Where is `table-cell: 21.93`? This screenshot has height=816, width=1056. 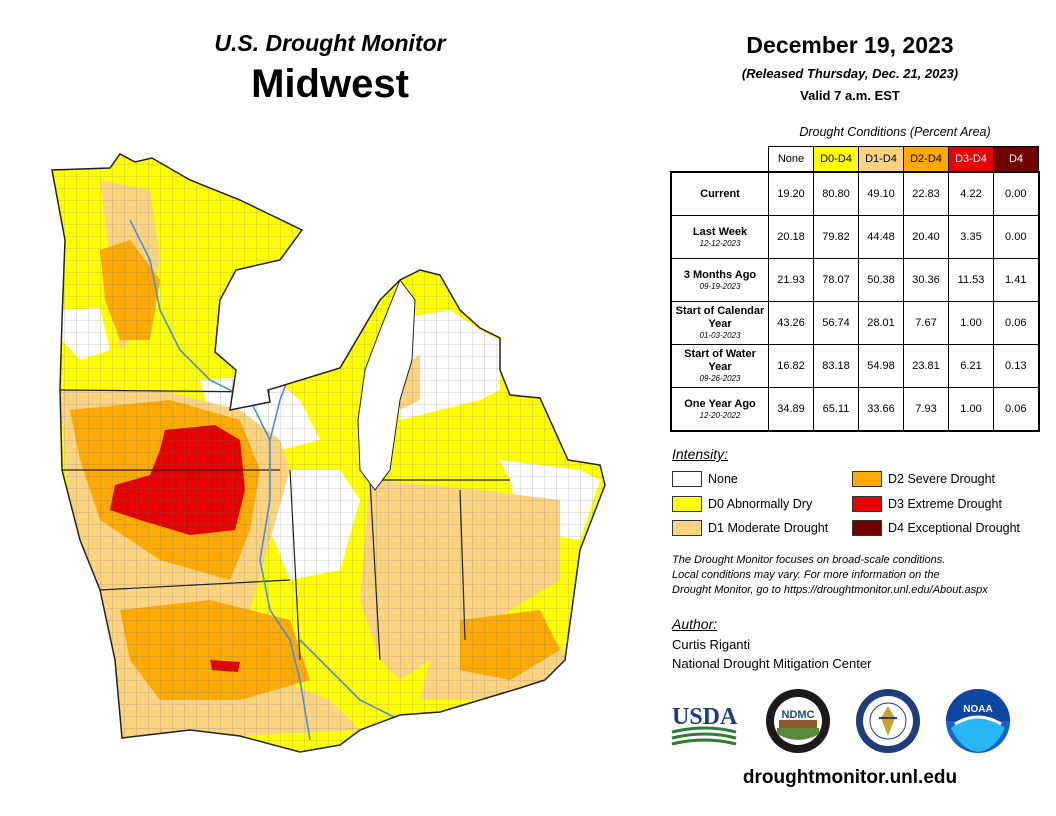 table-cell: 21.93 is located at coordinates (791, 280).